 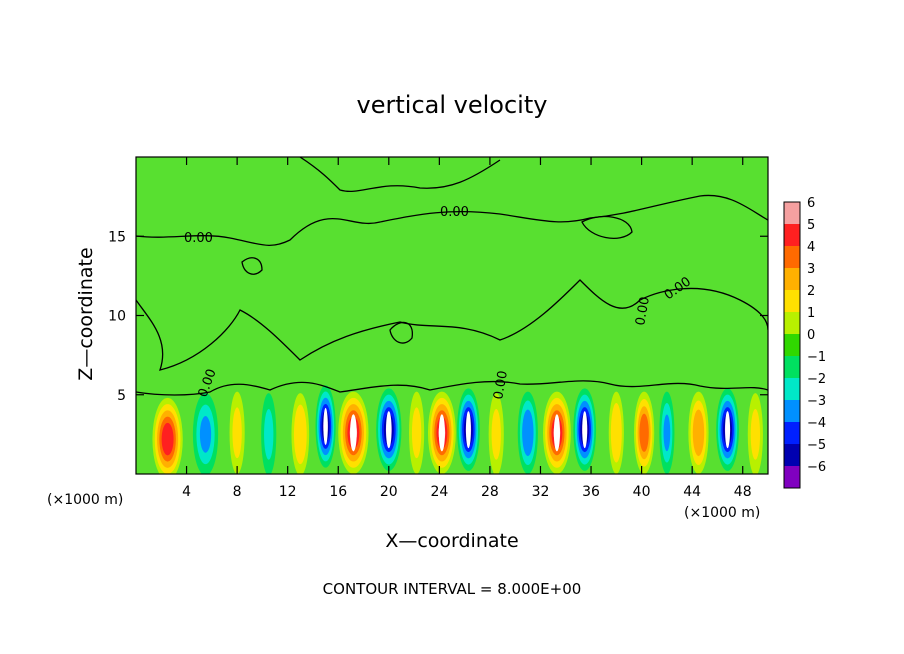 I want to click on x-axis-unit-right: (×1000 m), so click(x=722, y=513).